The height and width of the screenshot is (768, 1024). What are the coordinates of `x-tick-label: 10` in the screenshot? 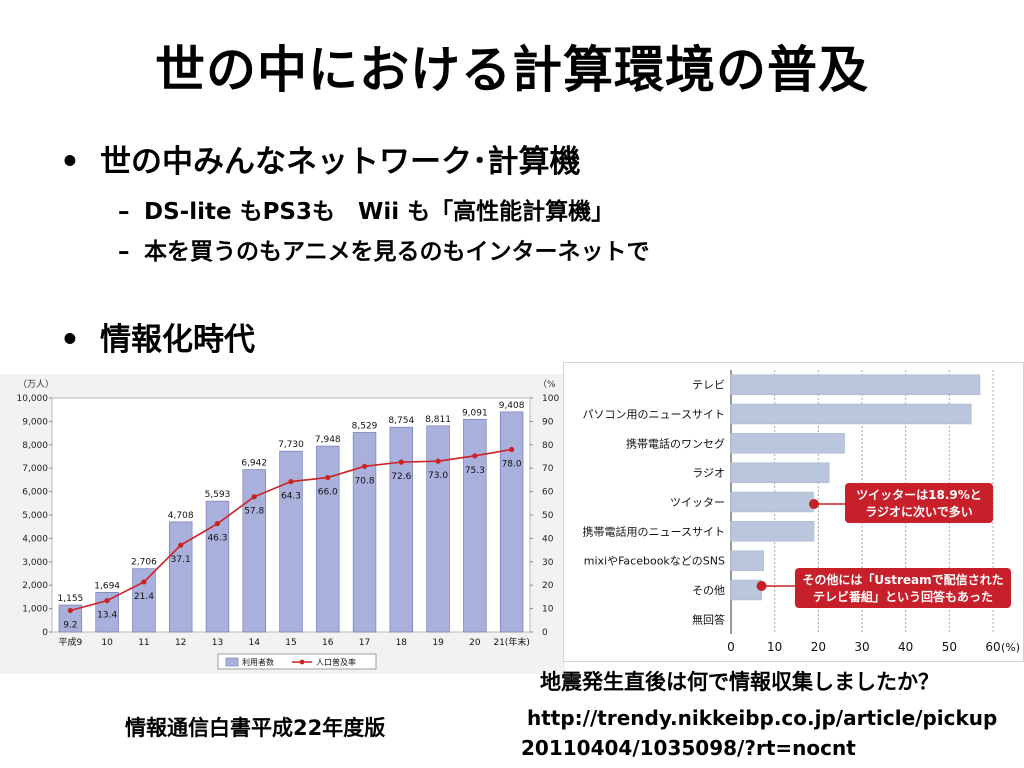 It's located at (107, 643).